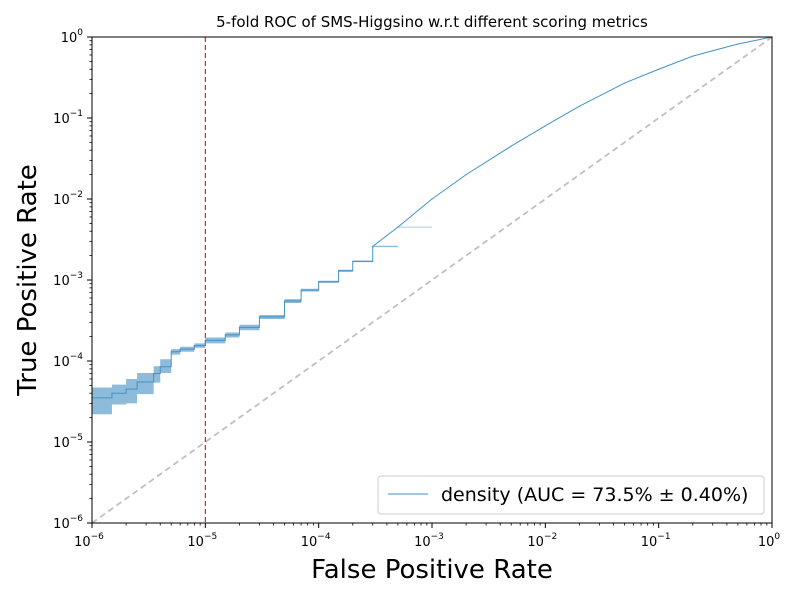 The height and width of the screenshot is (600, 800). I want to click on y-tick-label: 10⁻¹, so click(68, 118).